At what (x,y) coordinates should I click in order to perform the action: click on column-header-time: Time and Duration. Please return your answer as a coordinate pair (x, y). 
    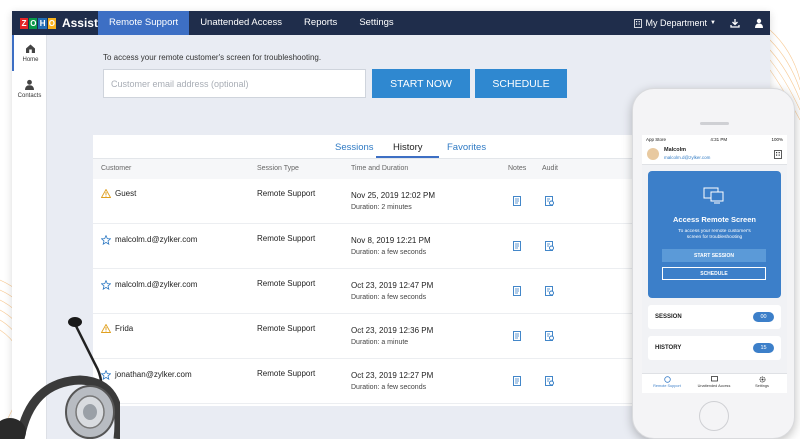
    Looking at the image, I should click on (380, 168).